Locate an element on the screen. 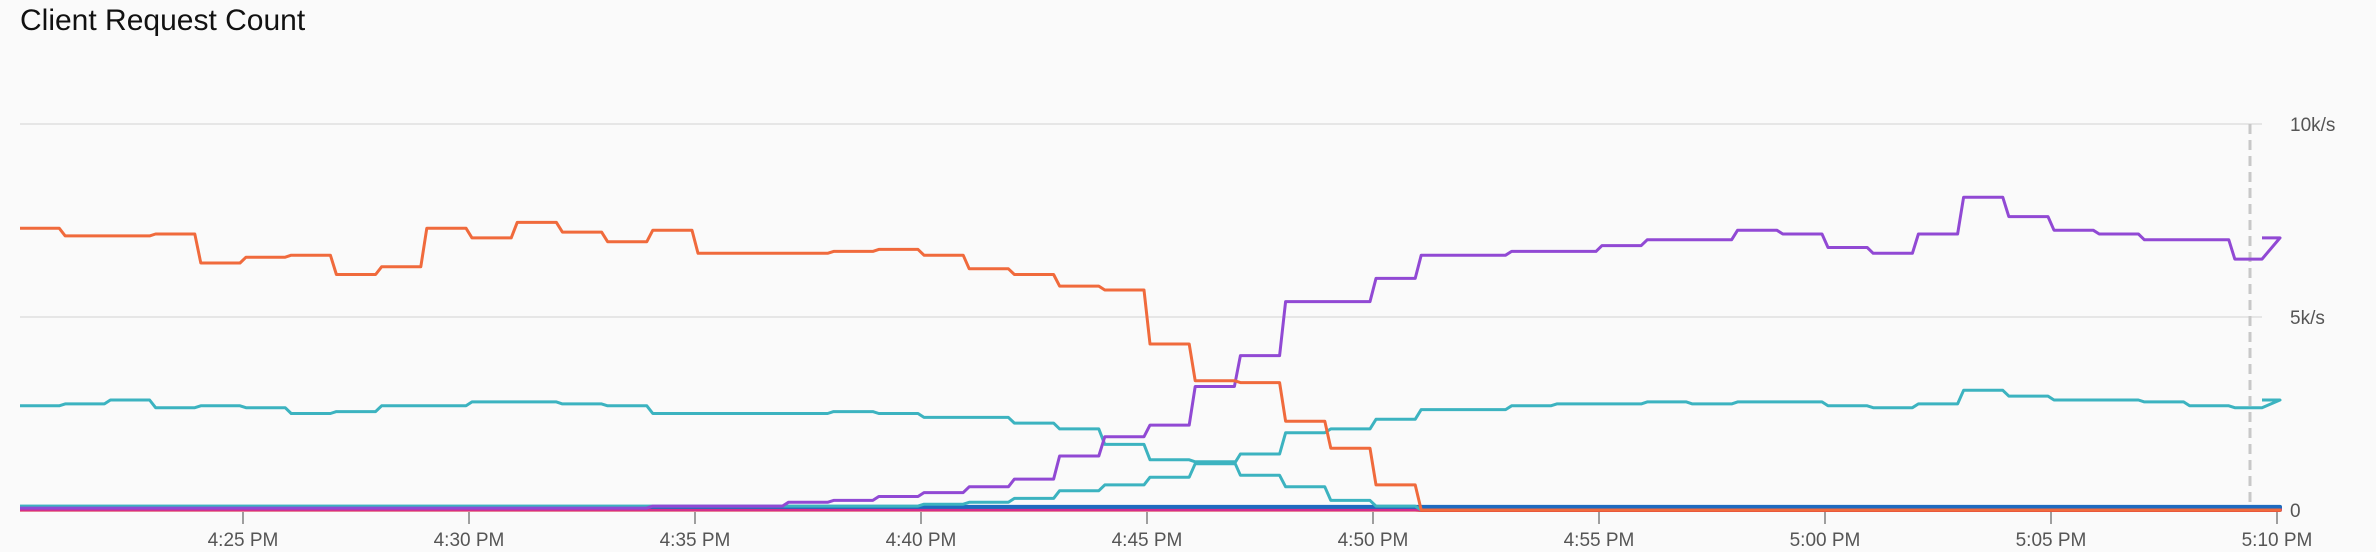 The image size is (2376, 552). x-tick-label: 4:35 PM is located at coordinates (695, 540).